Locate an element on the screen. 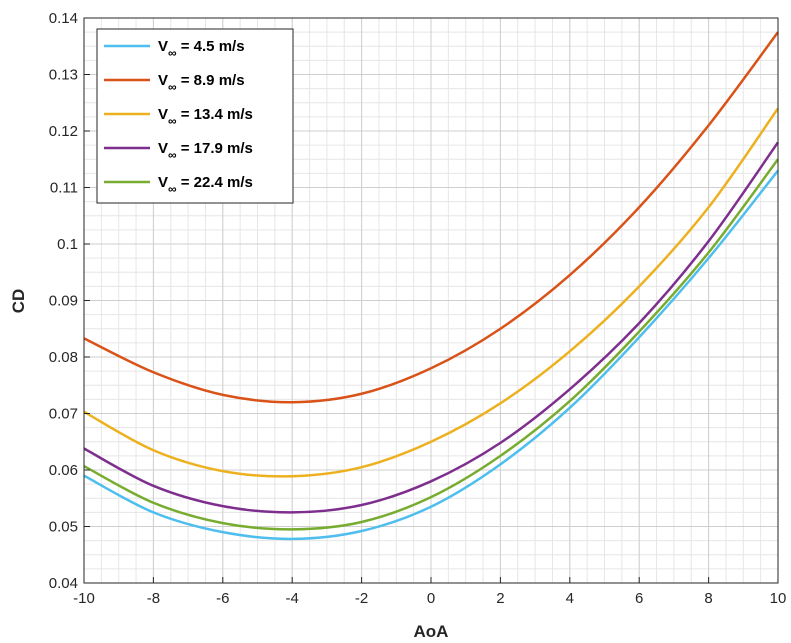  y-tick-label: 0.1 is located at coordinates (67, 244).